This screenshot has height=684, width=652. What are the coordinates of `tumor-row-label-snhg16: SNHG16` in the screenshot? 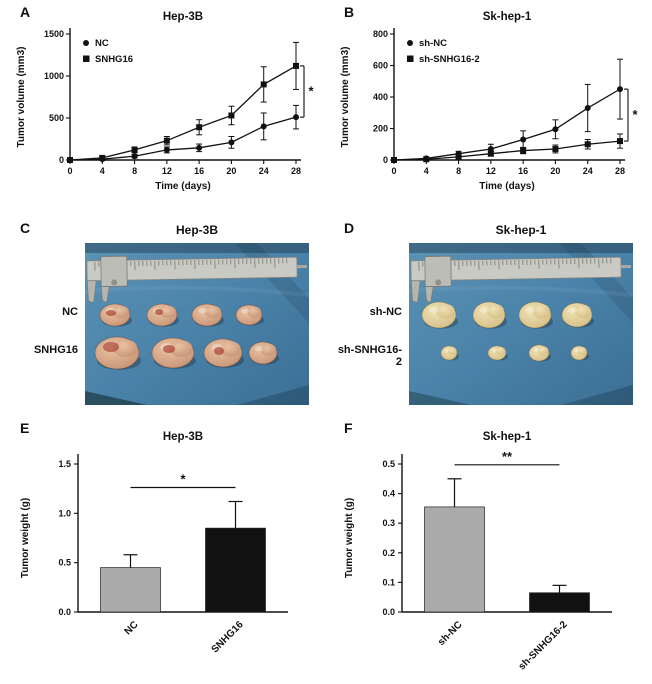 It's located at (55, 350).